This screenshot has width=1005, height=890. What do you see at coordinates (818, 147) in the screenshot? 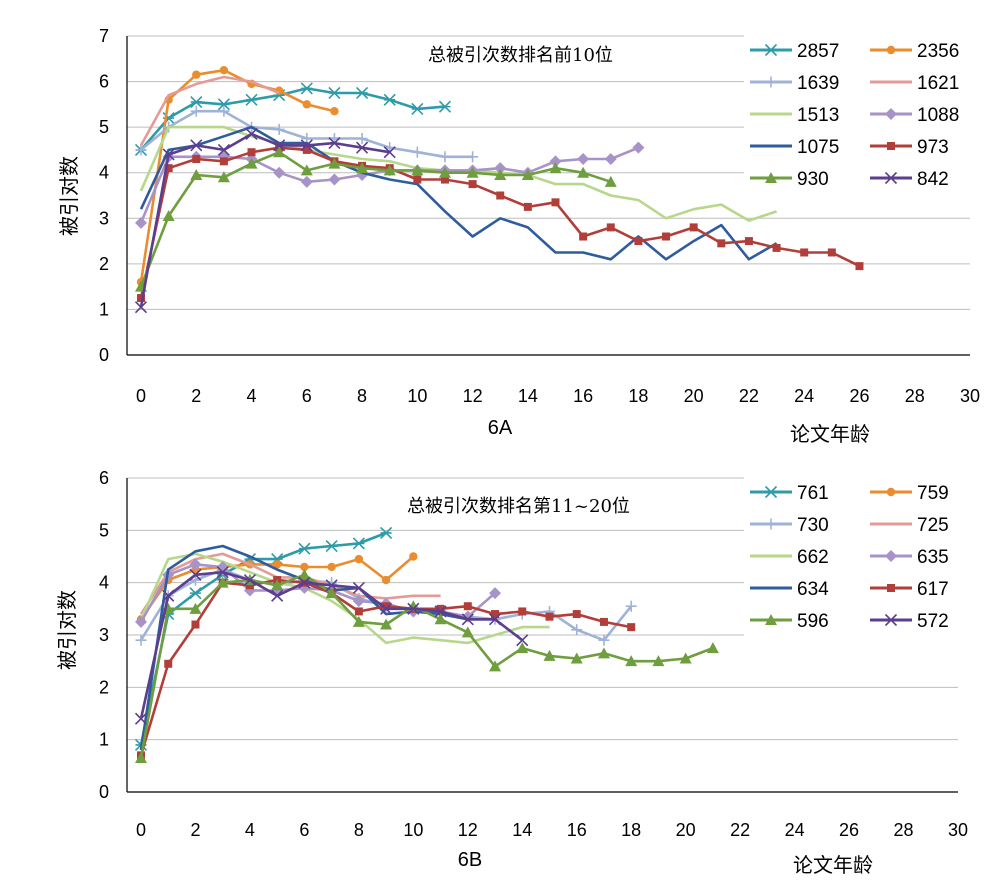
I see `legend-label: 1075` at bounding box center [818, 147].